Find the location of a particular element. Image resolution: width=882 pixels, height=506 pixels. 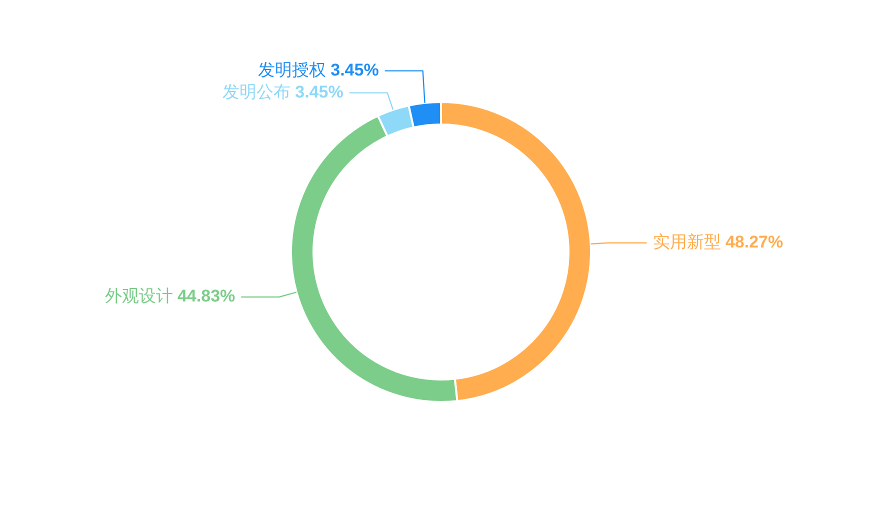

slice-label: 发明公布 is located at coordinates (259, 92).